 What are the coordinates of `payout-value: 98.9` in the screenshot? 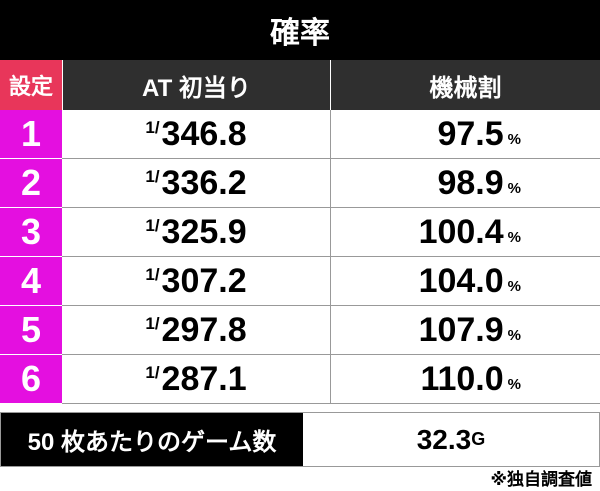 It's located at (470, 182).